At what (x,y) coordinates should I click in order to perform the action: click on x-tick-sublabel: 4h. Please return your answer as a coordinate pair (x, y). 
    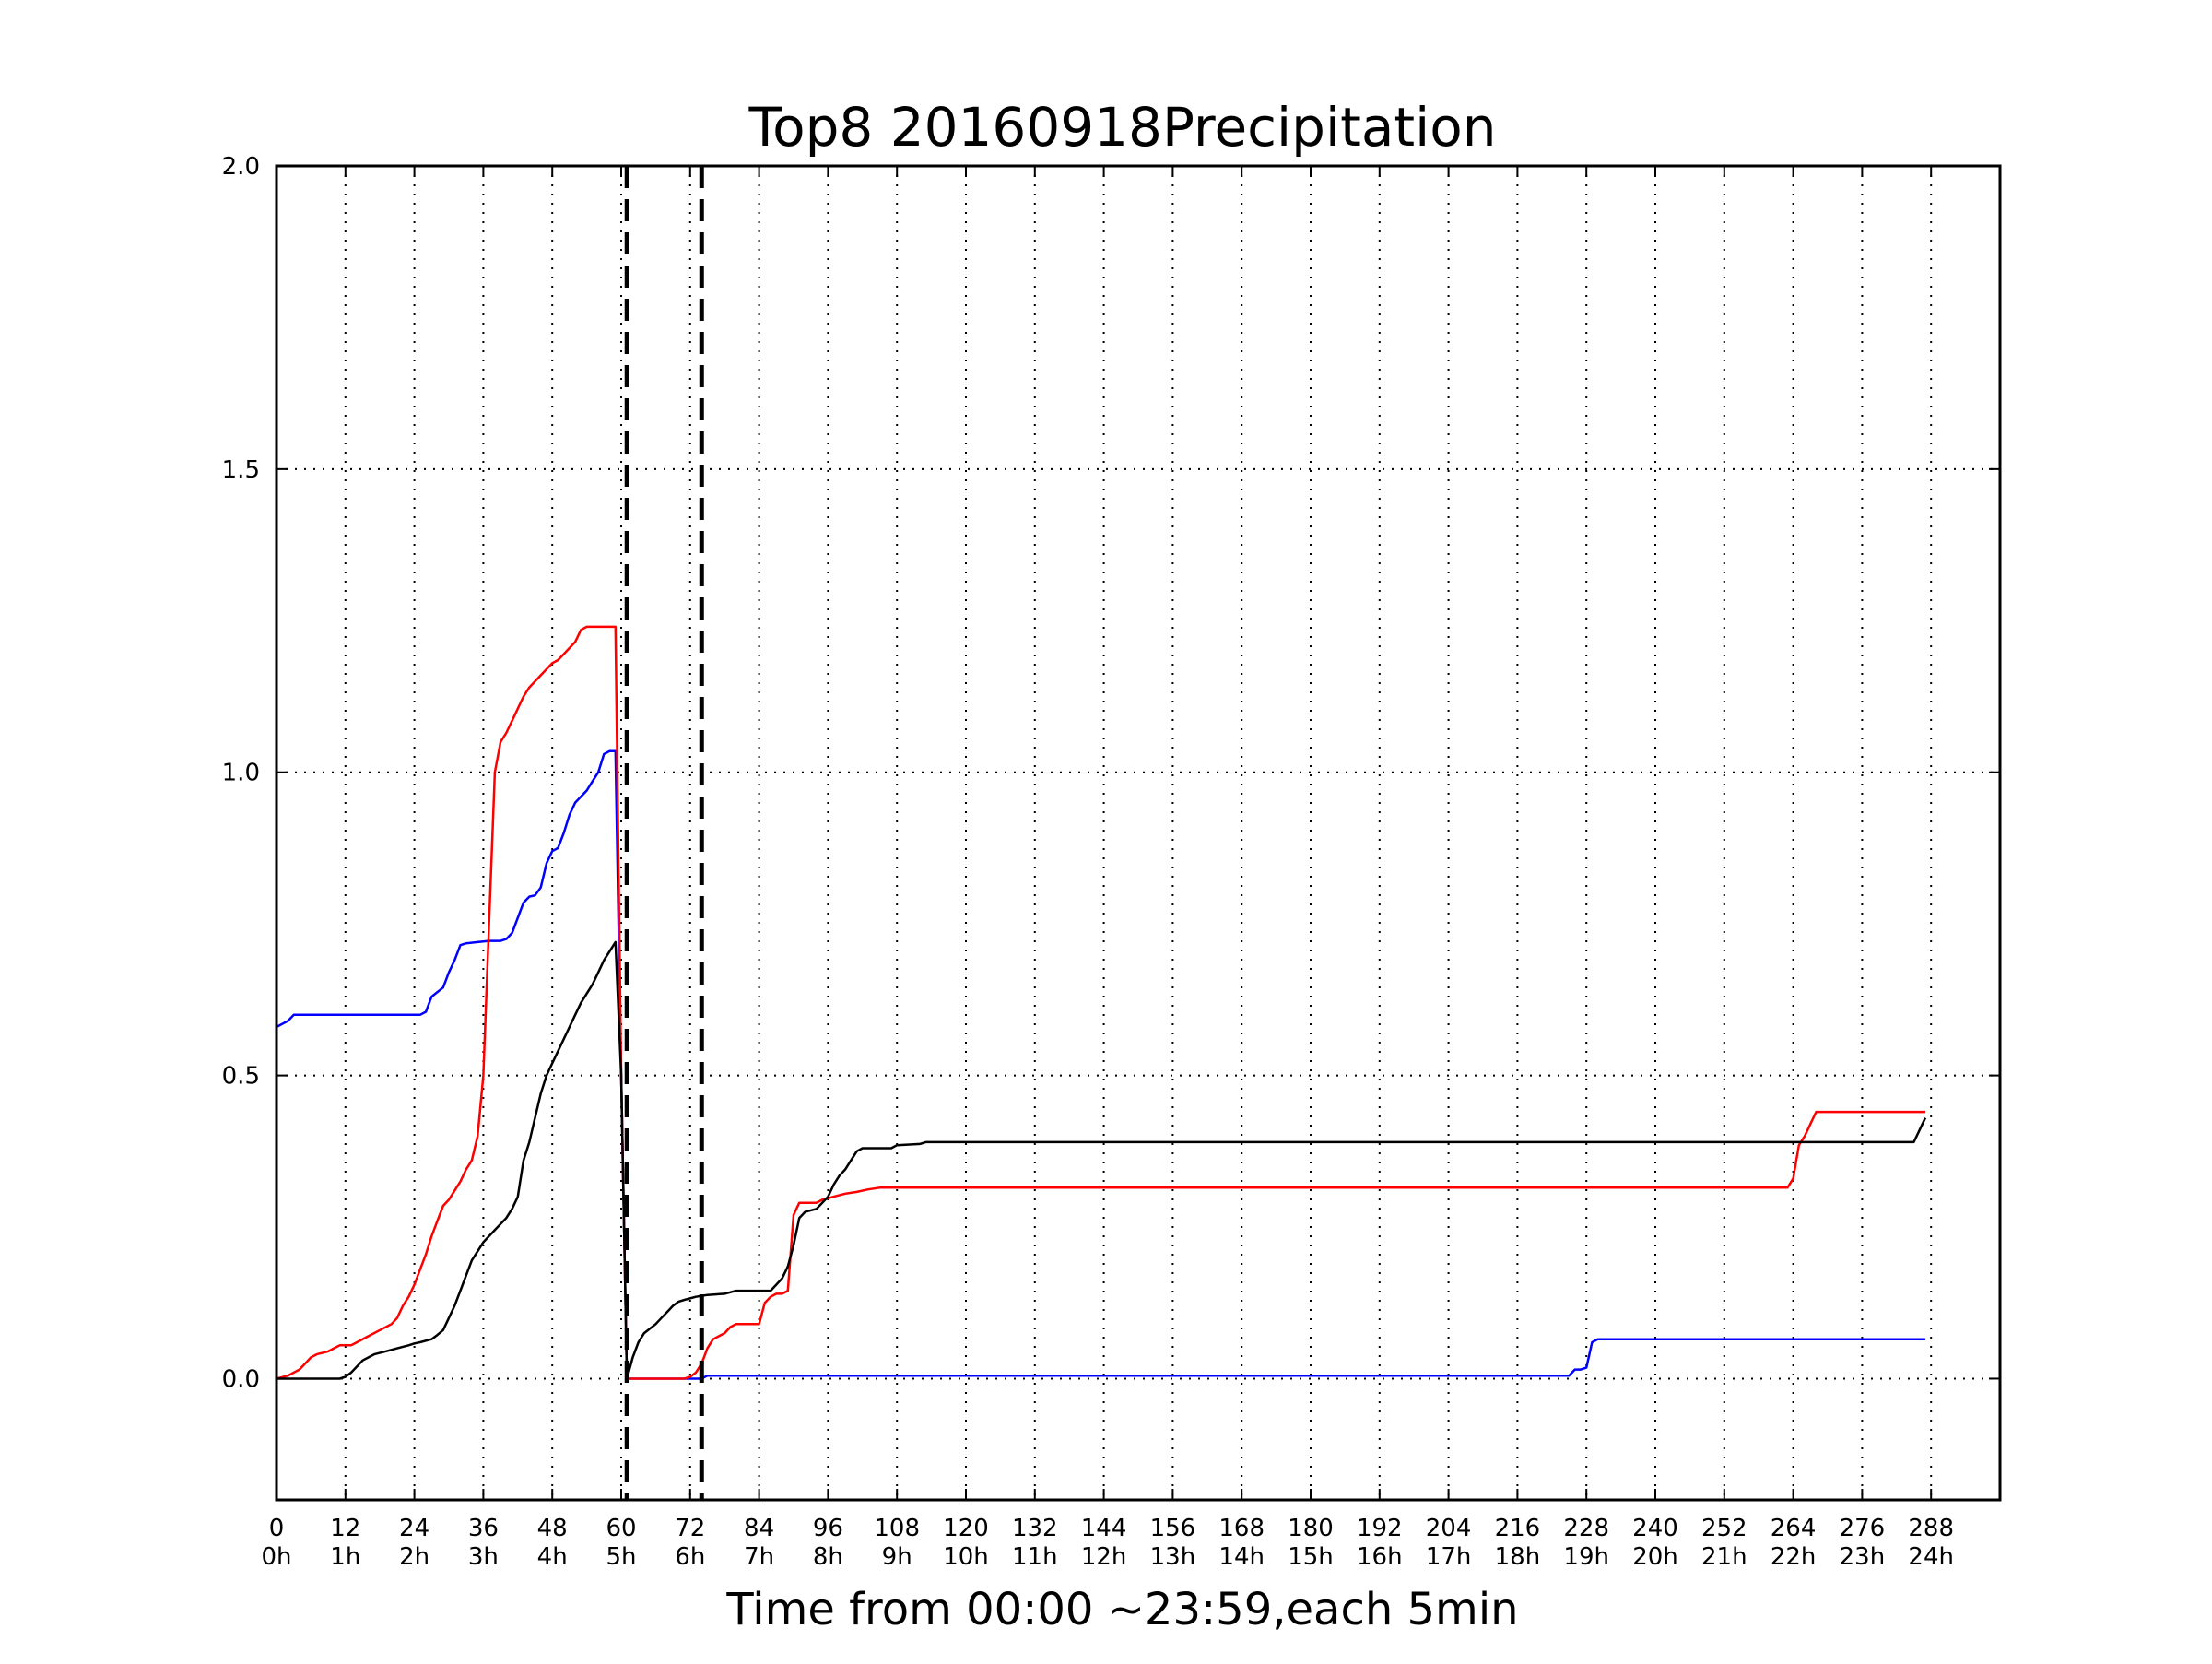
    Looking at the image, I should click on (552, 1557).